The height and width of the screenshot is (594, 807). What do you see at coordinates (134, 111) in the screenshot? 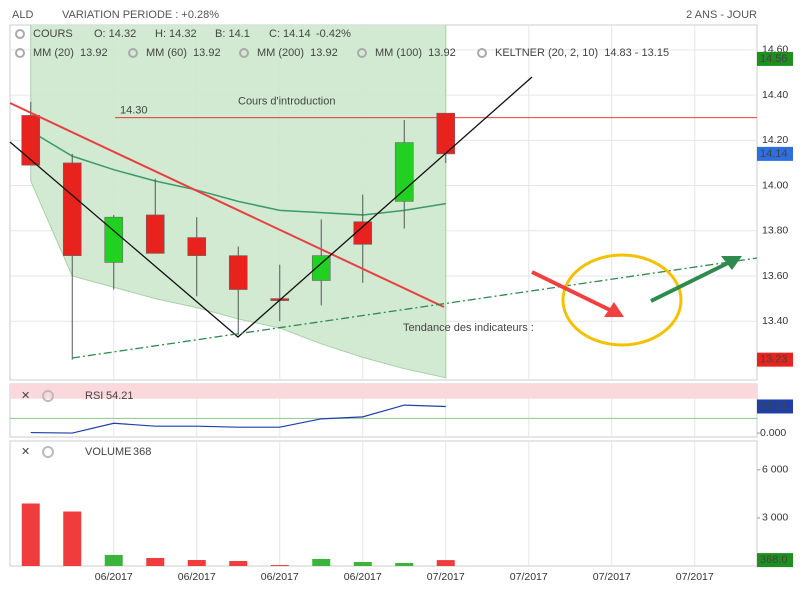
I see `reference-label: 14.30` at bounding box center [134, 111].